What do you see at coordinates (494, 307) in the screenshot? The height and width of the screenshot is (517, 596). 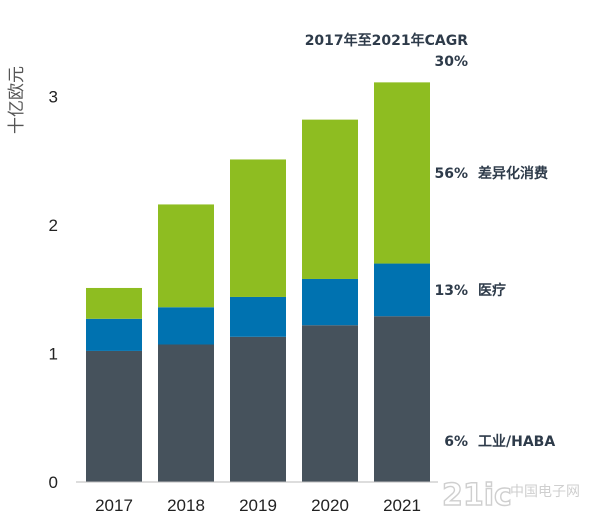 I see `series-annotations: 6% 工业/HABA 13% 医疗 56% 差异化消费` at bounding box center [494, 307].